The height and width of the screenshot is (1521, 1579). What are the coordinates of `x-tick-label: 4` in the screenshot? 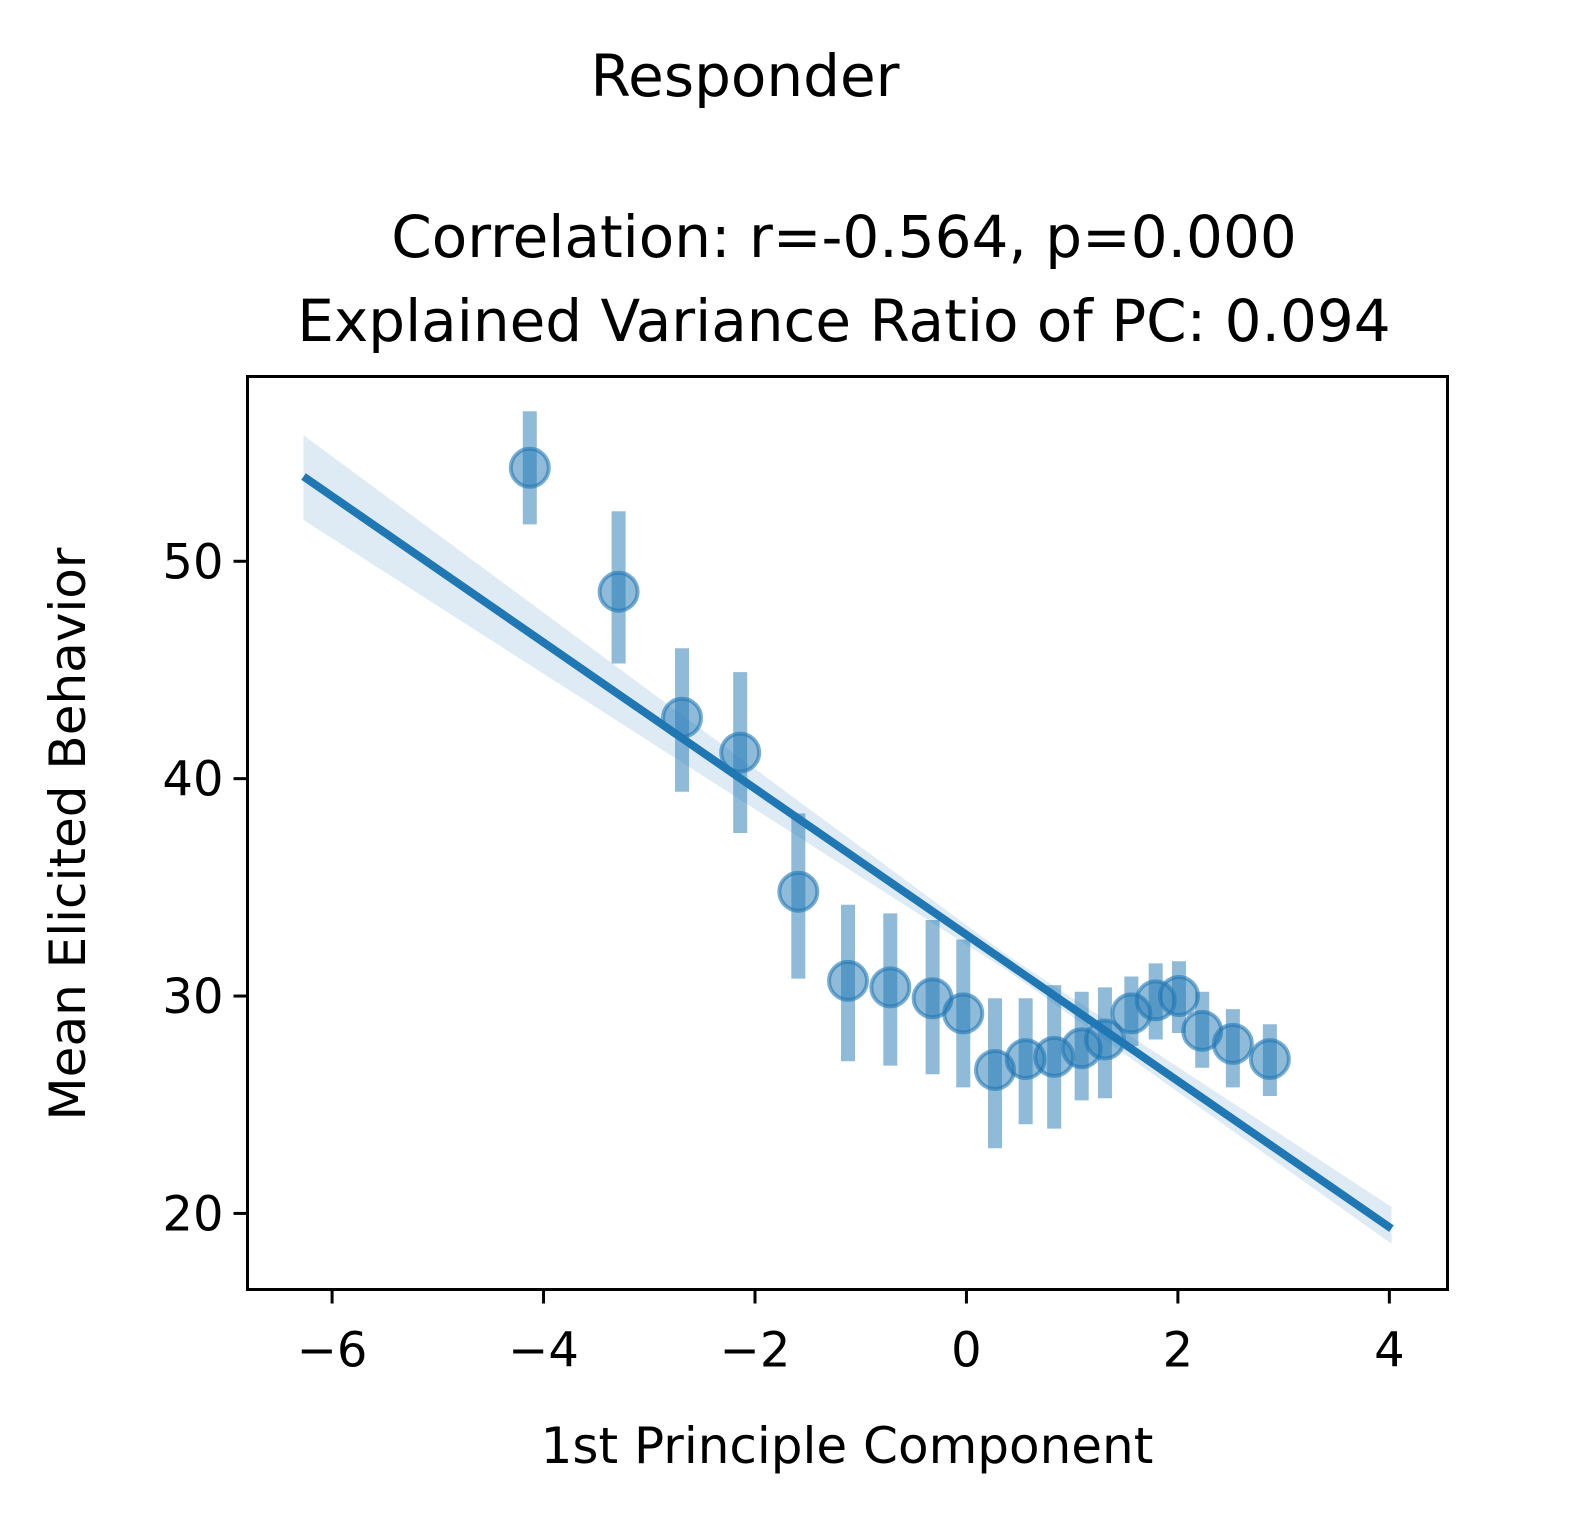 It's located at (1389, 1351).